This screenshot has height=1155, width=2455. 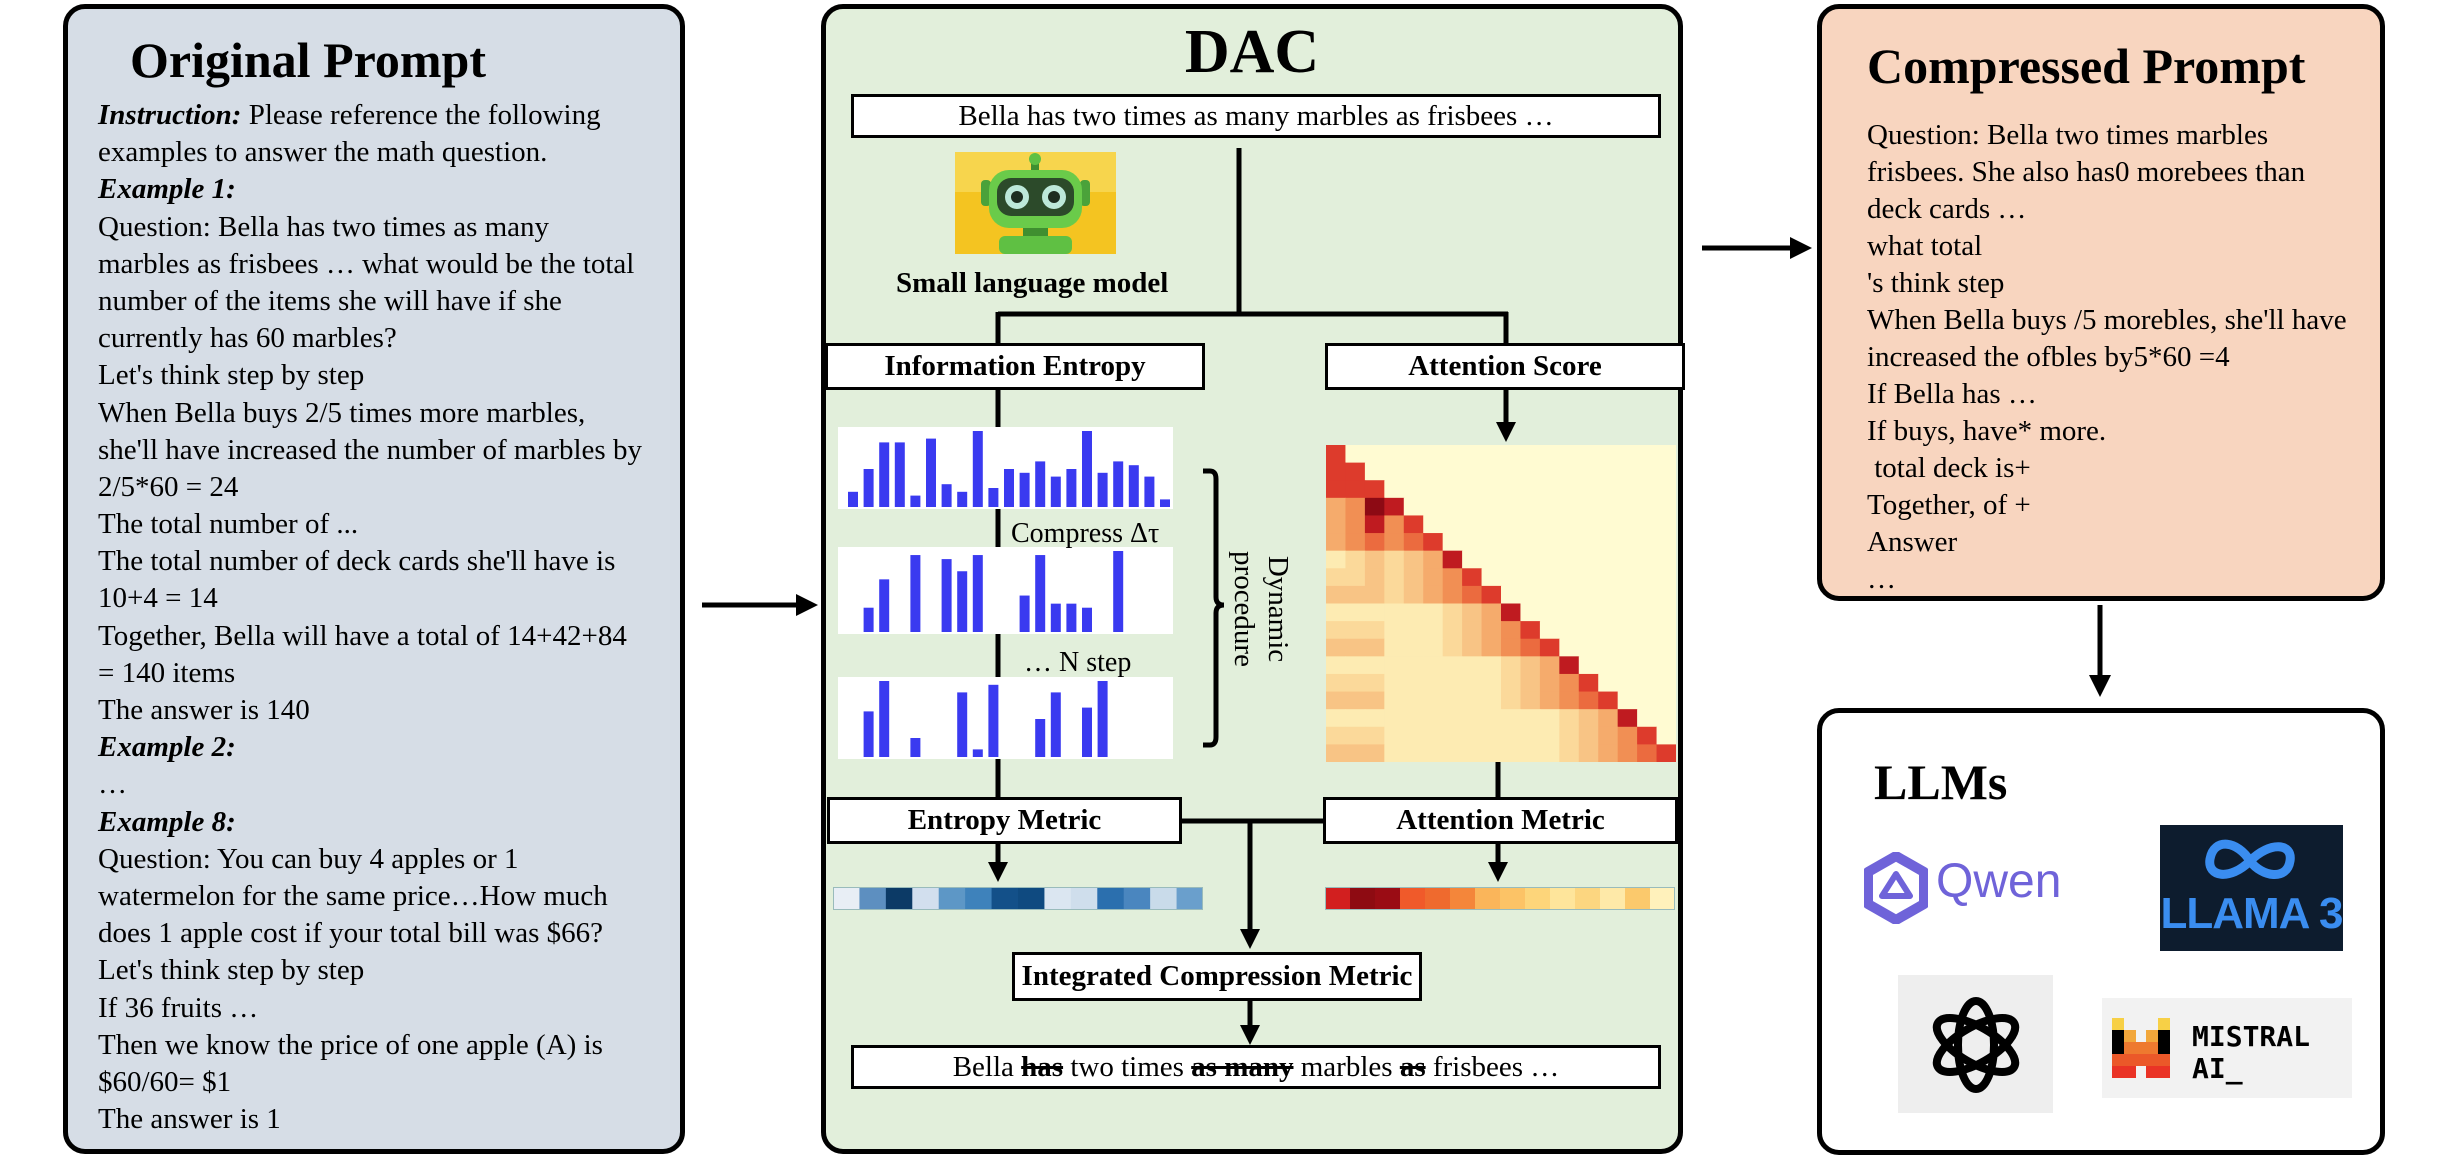 I want to click on instruction-text: Please reference the following, so click(x=421, y=115).